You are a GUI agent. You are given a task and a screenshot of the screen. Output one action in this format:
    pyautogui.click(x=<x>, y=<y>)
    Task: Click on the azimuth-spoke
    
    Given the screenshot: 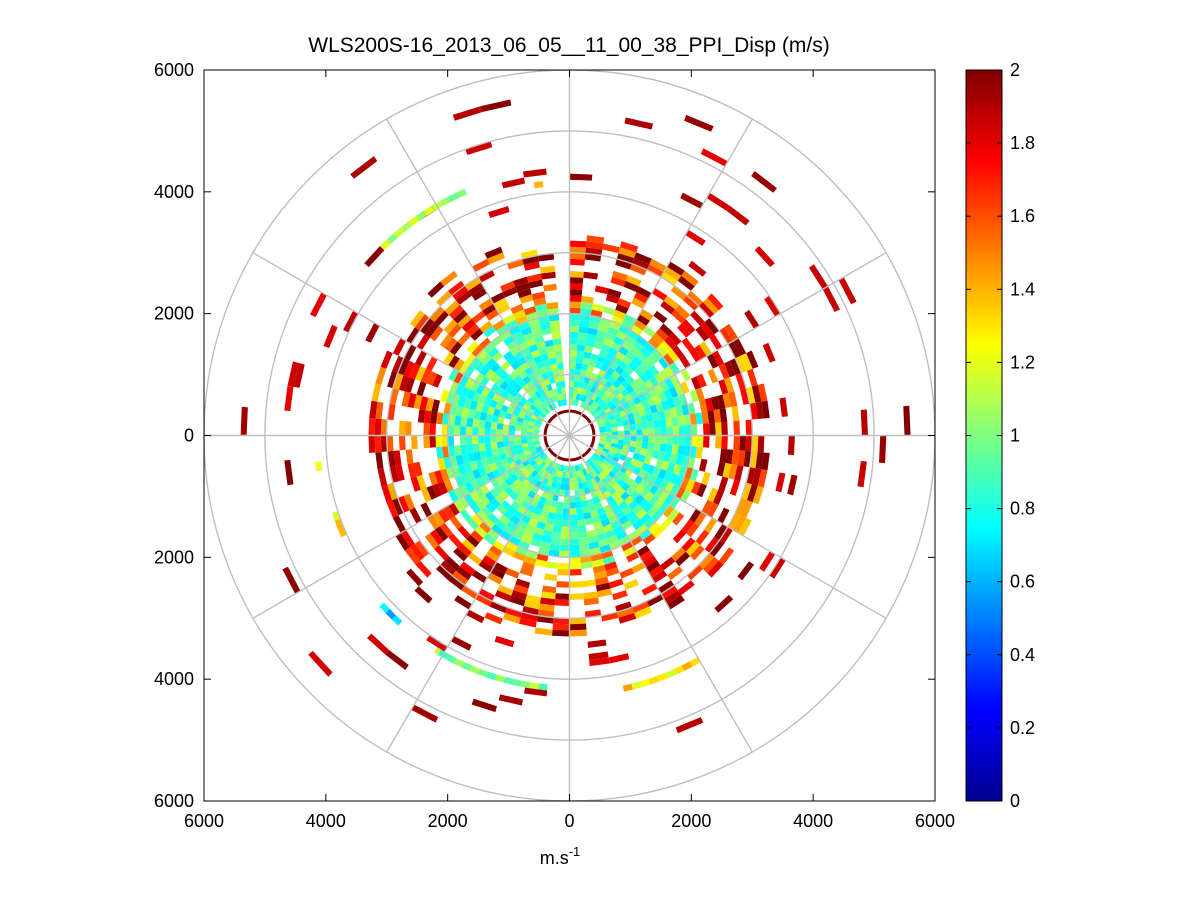 What is the action you would take?
    pyautogui.click(x=411, y=344)
    